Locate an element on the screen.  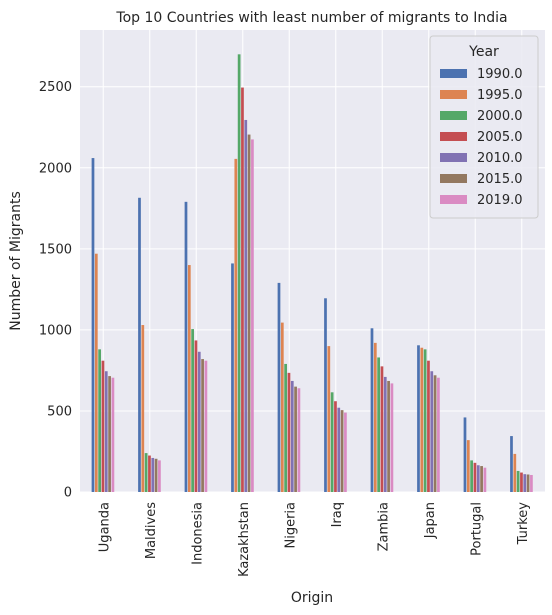
legend-label: 1990.0 is located at coordinates (500, 74).